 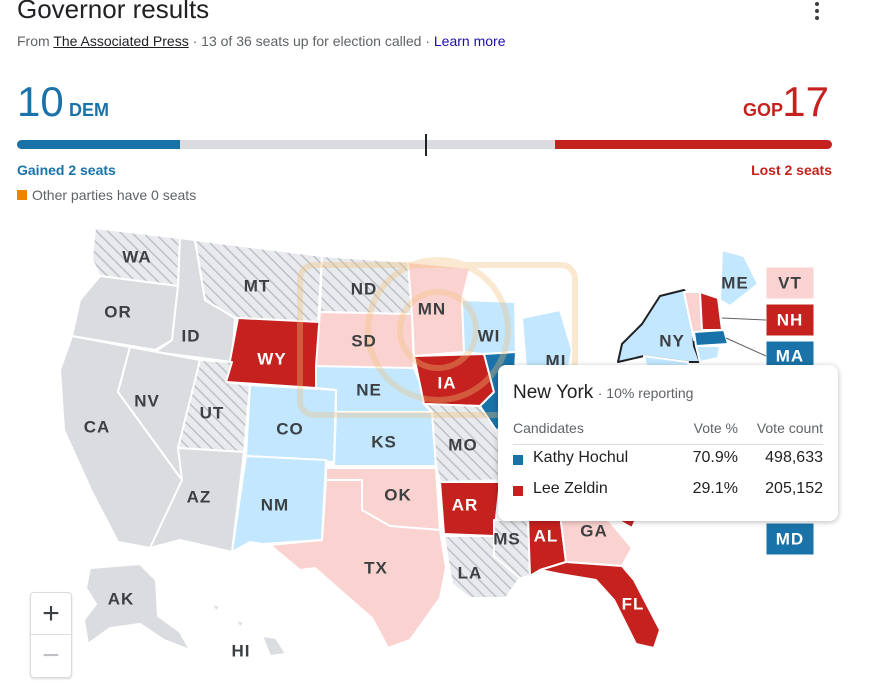 What do you see at coordinates (118, 311) in the screenshot?
I see `state-label-or: OR` at bounding box center [118, 311].